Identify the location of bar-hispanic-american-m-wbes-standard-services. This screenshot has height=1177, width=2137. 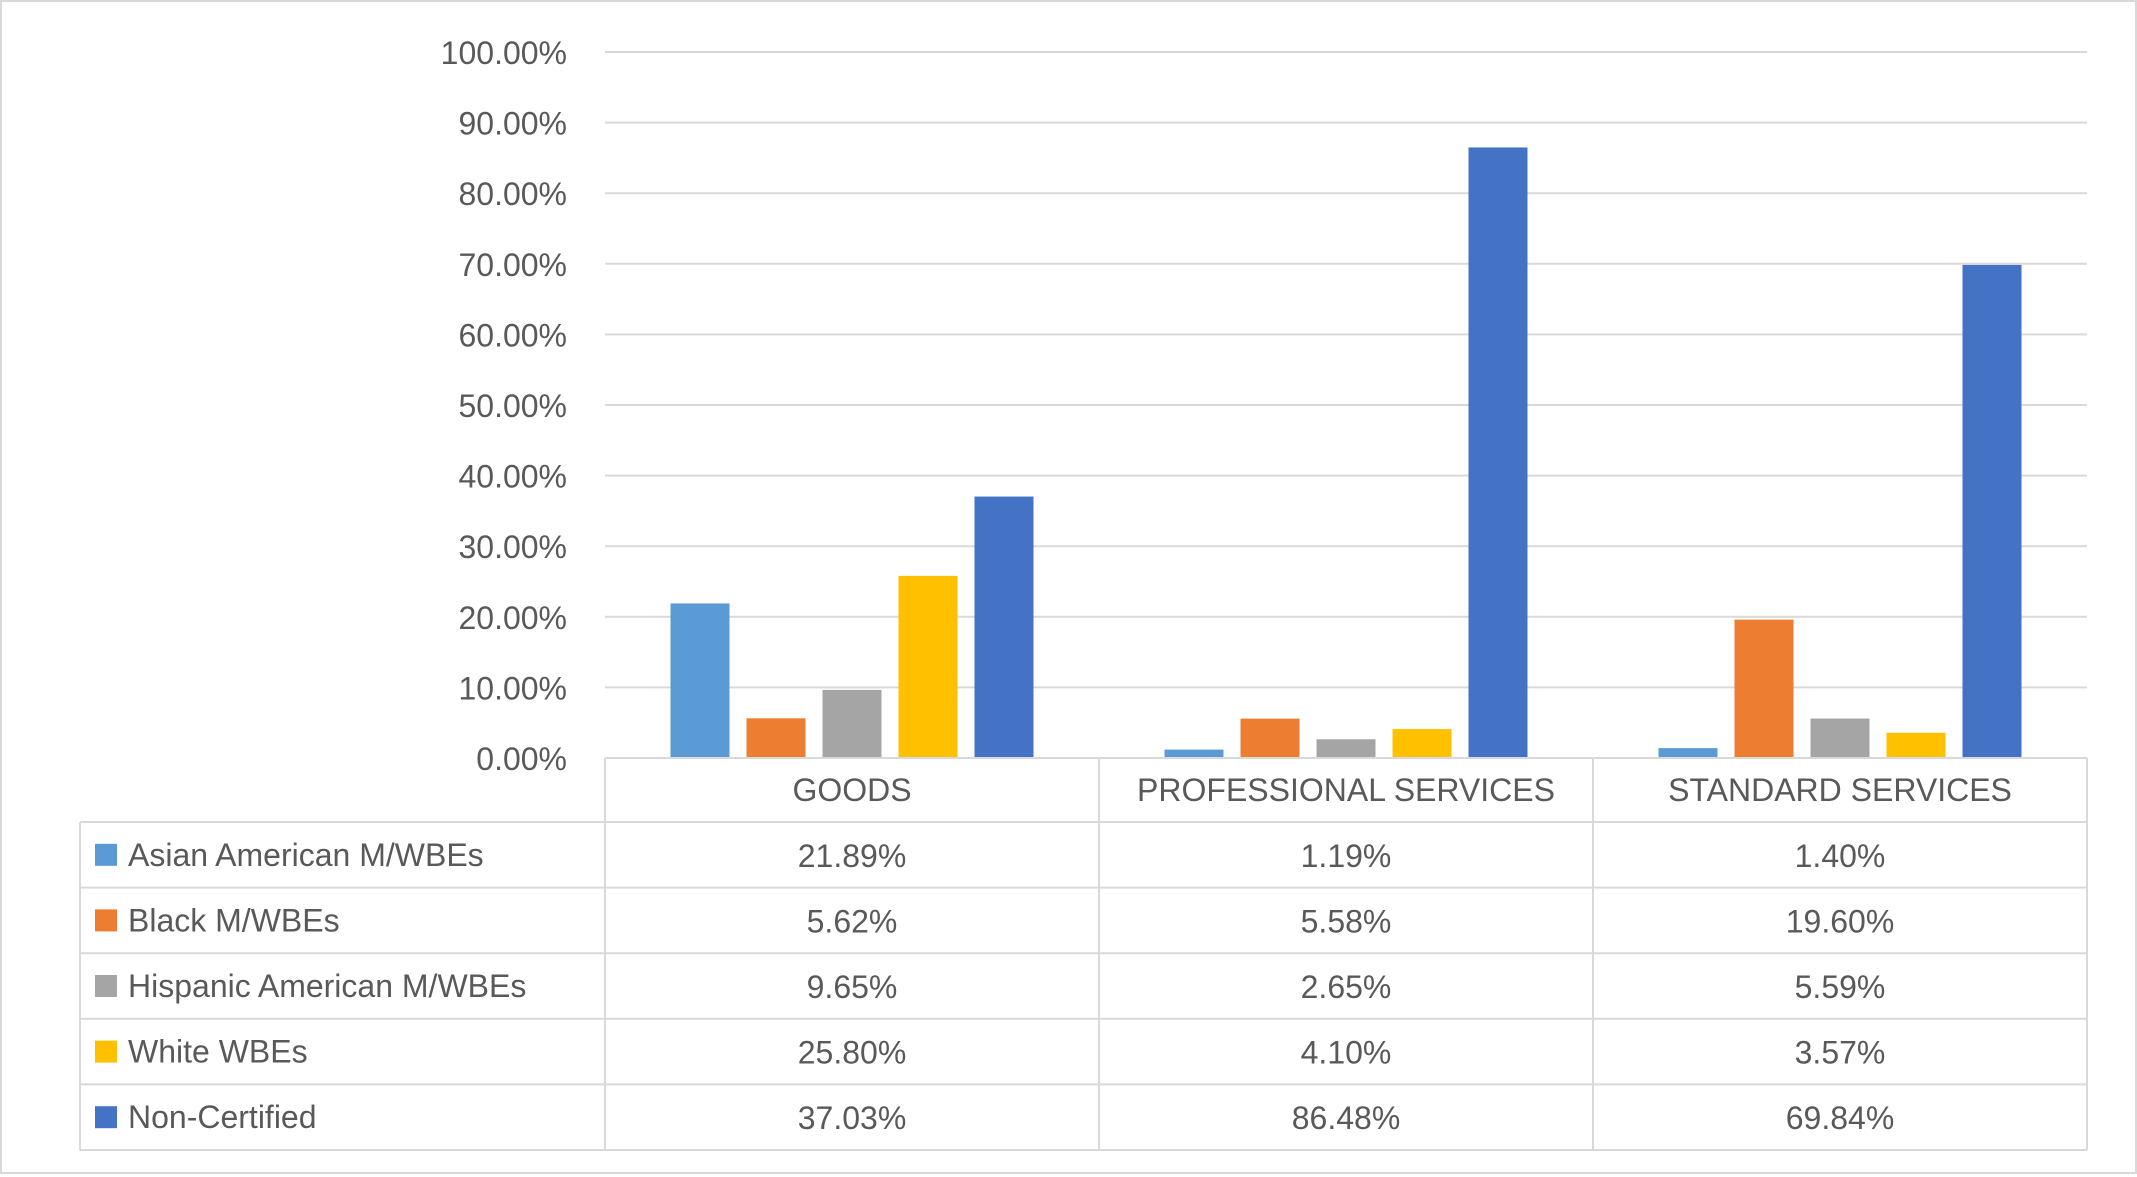
(1840, 738).